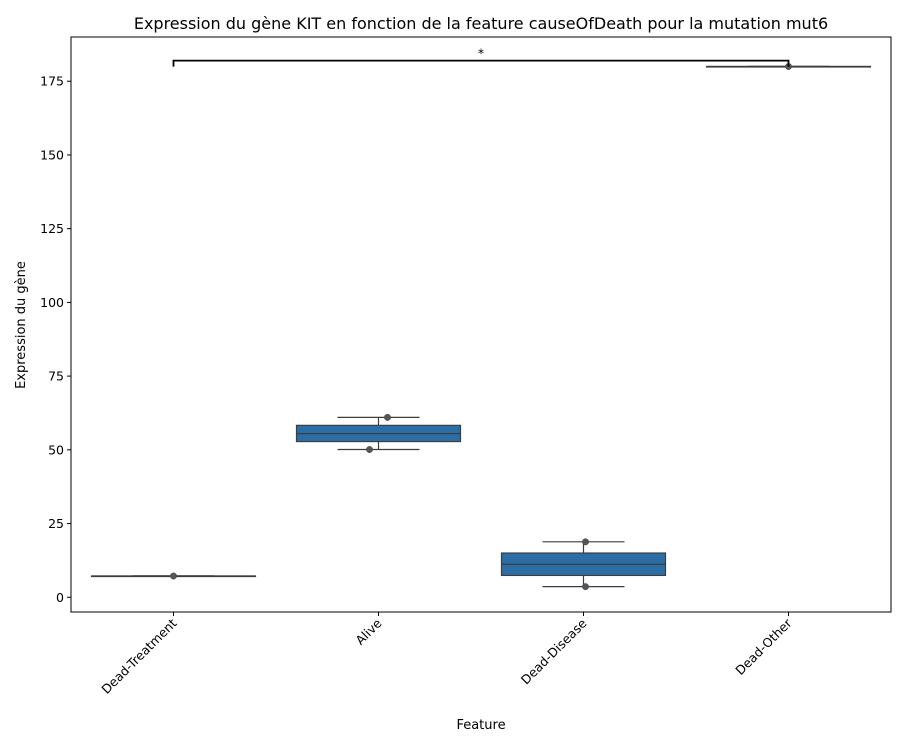 Image resolution: width=906 pixels, height=746 pixels. I want to click on y-axis-label: Expression du gène, so click(21, 325).